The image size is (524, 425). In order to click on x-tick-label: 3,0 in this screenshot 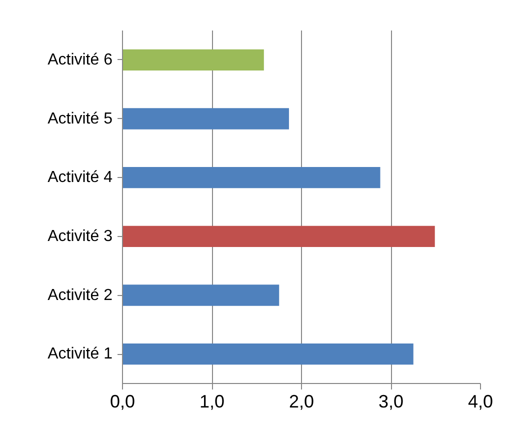, I will do `click(391, 402)`.